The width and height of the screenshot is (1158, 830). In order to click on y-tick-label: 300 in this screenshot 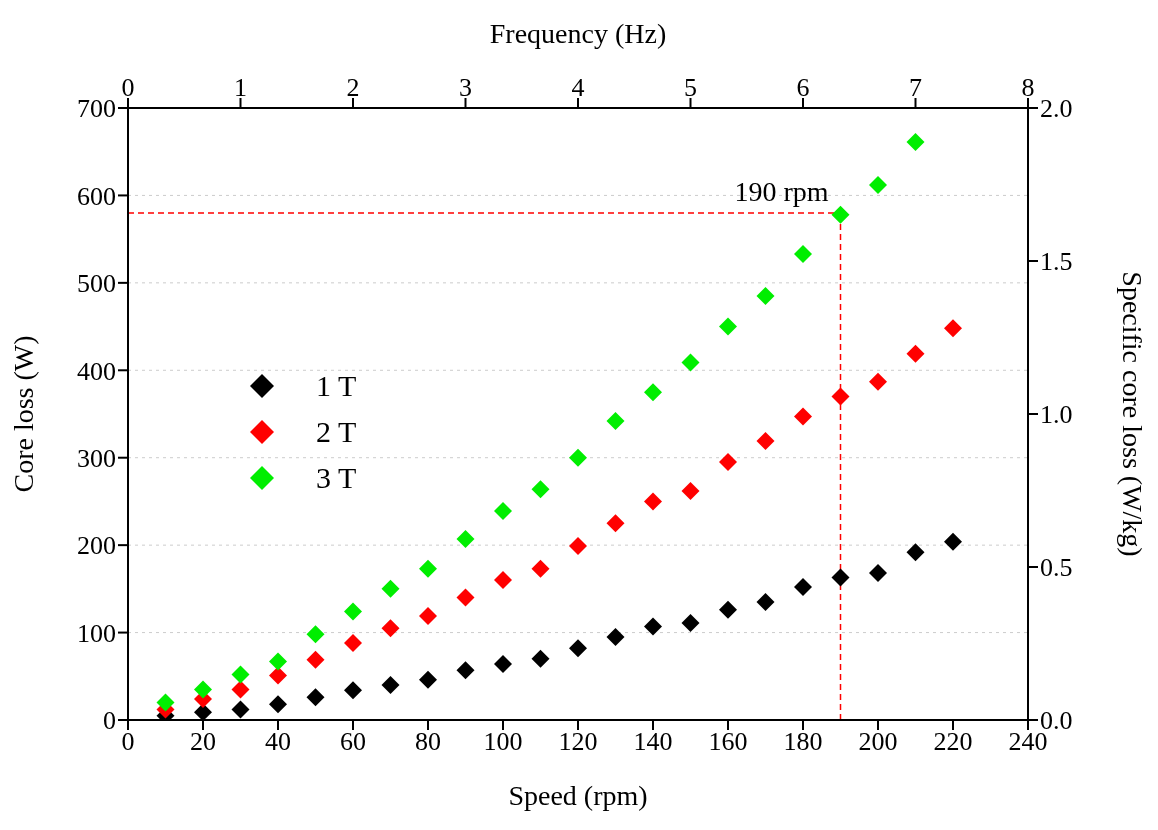, I will do `click(96, 458)`.